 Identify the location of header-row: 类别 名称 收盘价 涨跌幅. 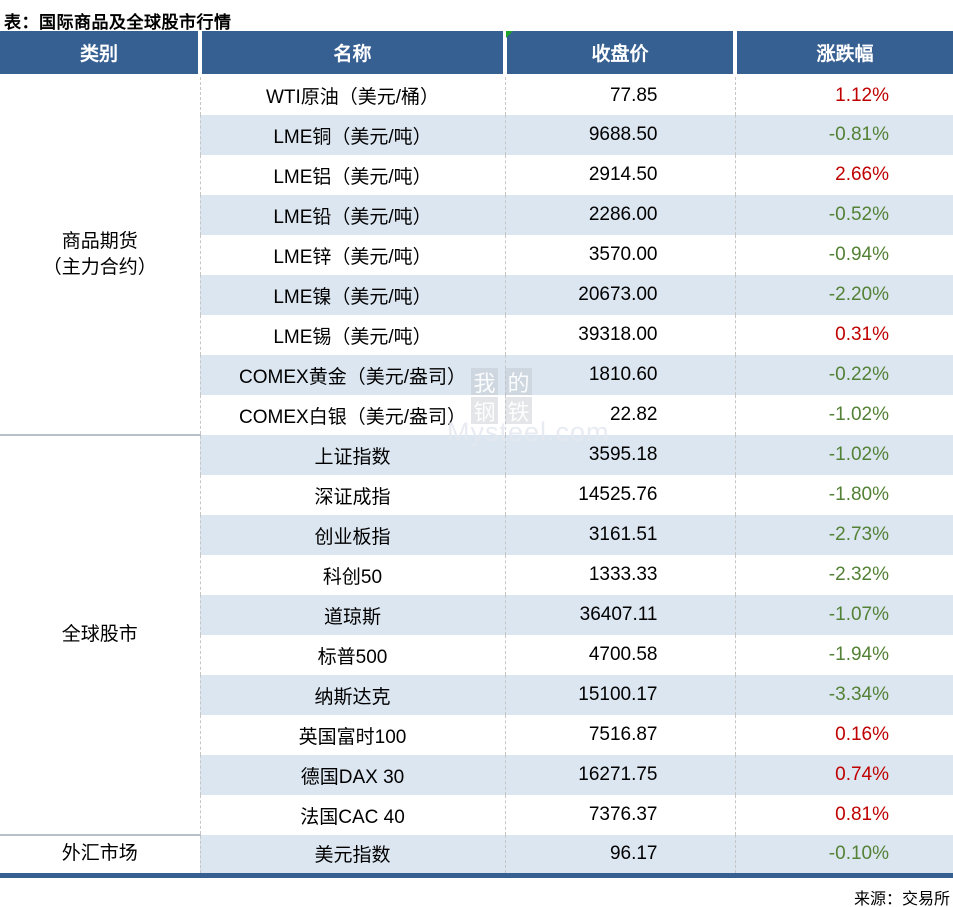
(476, 54).